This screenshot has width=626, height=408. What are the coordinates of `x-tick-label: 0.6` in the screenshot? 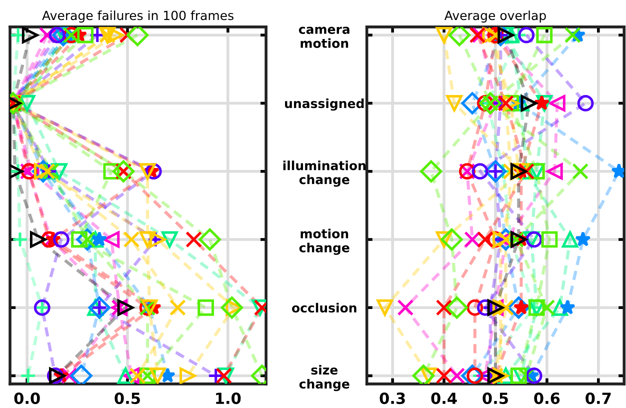 It's located at (547, 398).